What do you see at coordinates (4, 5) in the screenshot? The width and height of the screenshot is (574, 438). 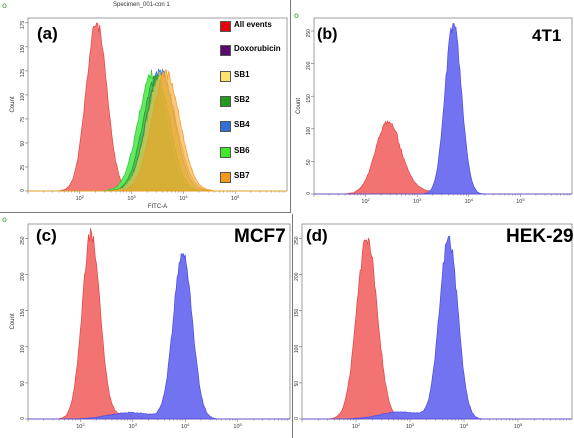 I see `corner-mark-a: o` at bounding box center [4, 5].